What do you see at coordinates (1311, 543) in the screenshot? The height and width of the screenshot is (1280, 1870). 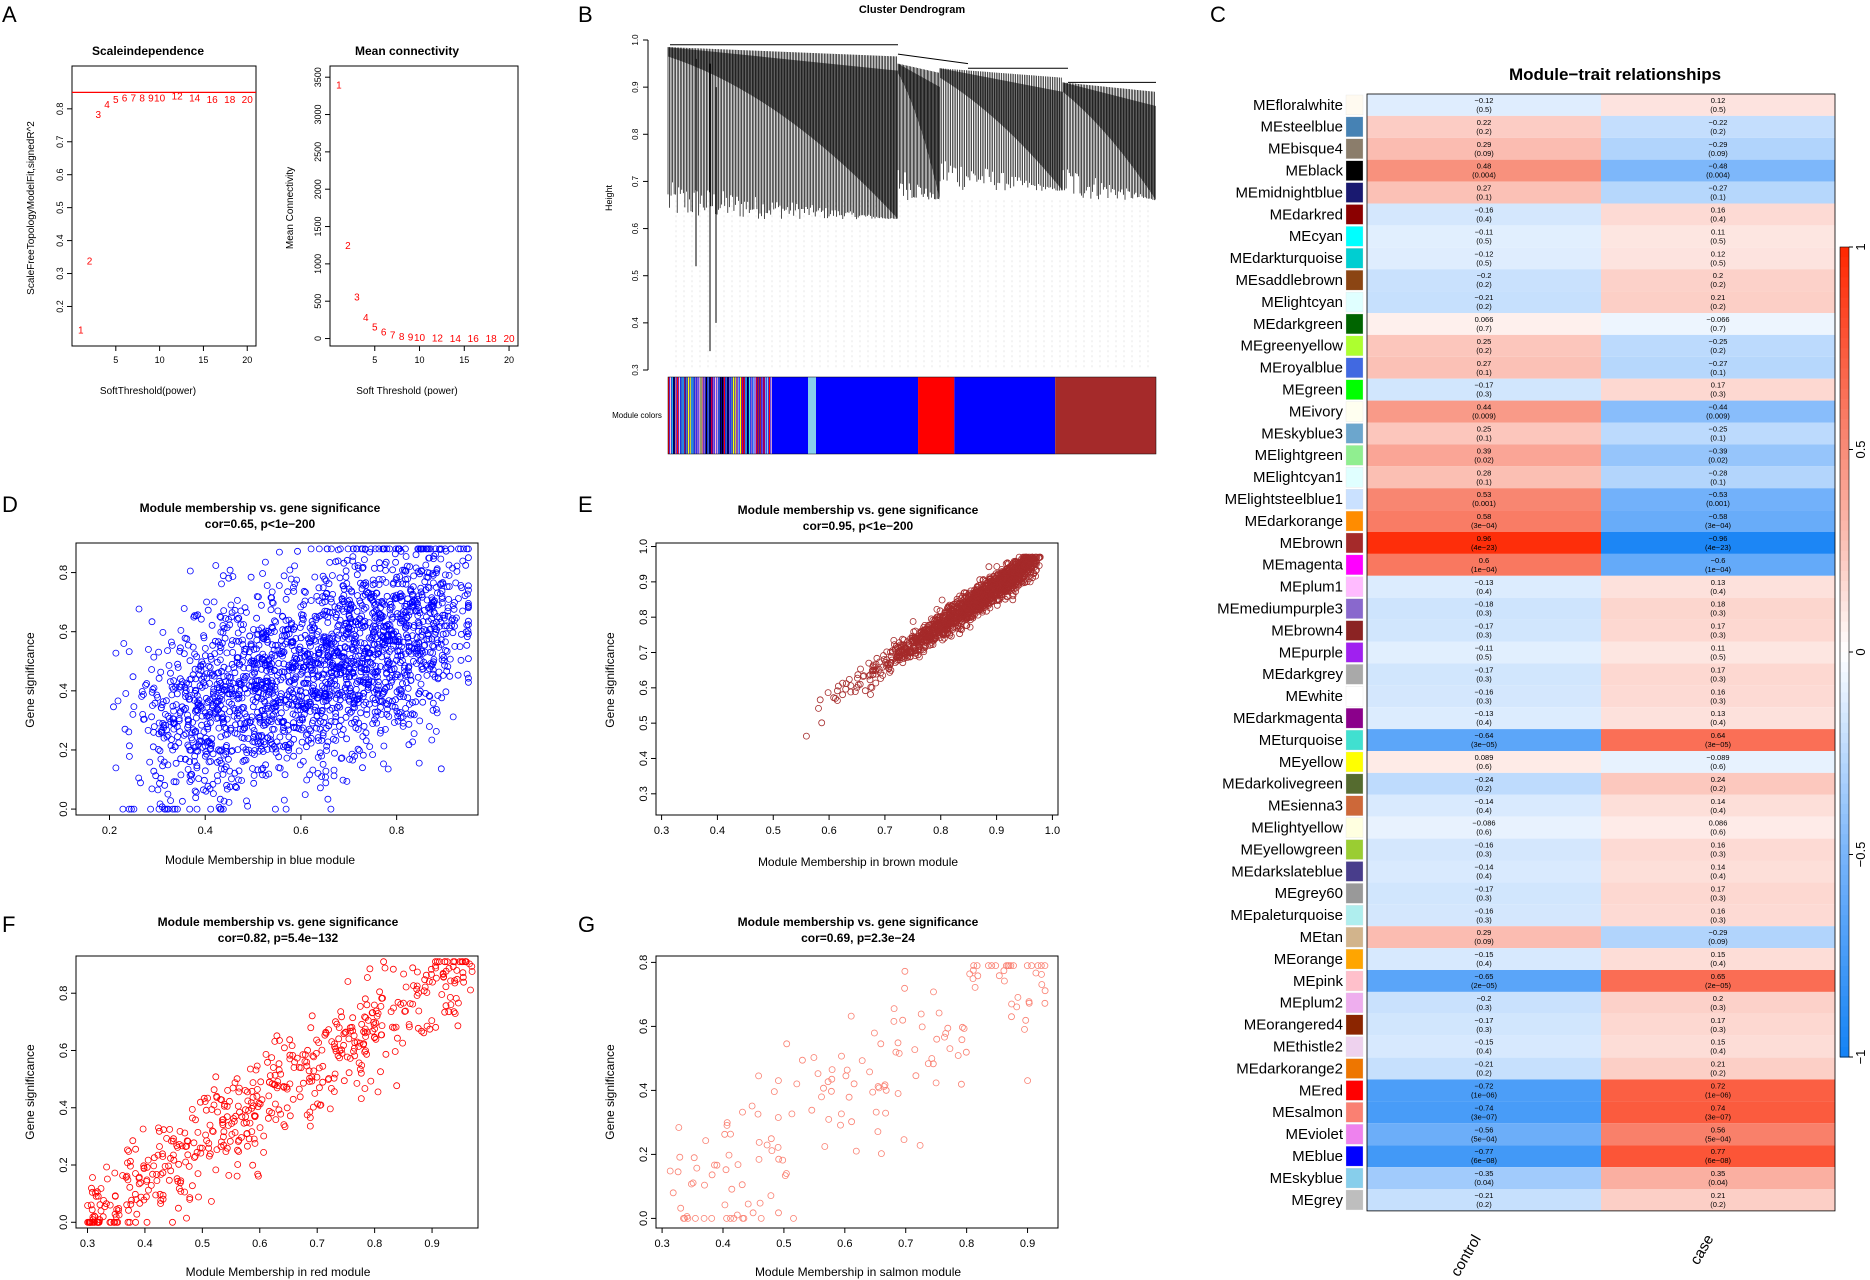 I see `module-label: MEbrown` at bounding box center [1311, 543].